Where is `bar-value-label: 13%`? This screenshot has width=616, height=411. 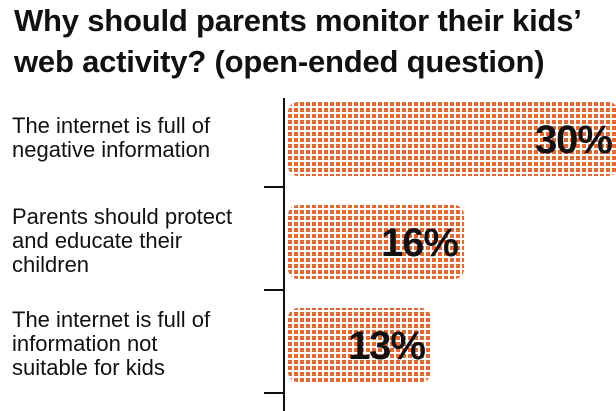
bar-value-label: 13% is located at coordinates (386, 346).